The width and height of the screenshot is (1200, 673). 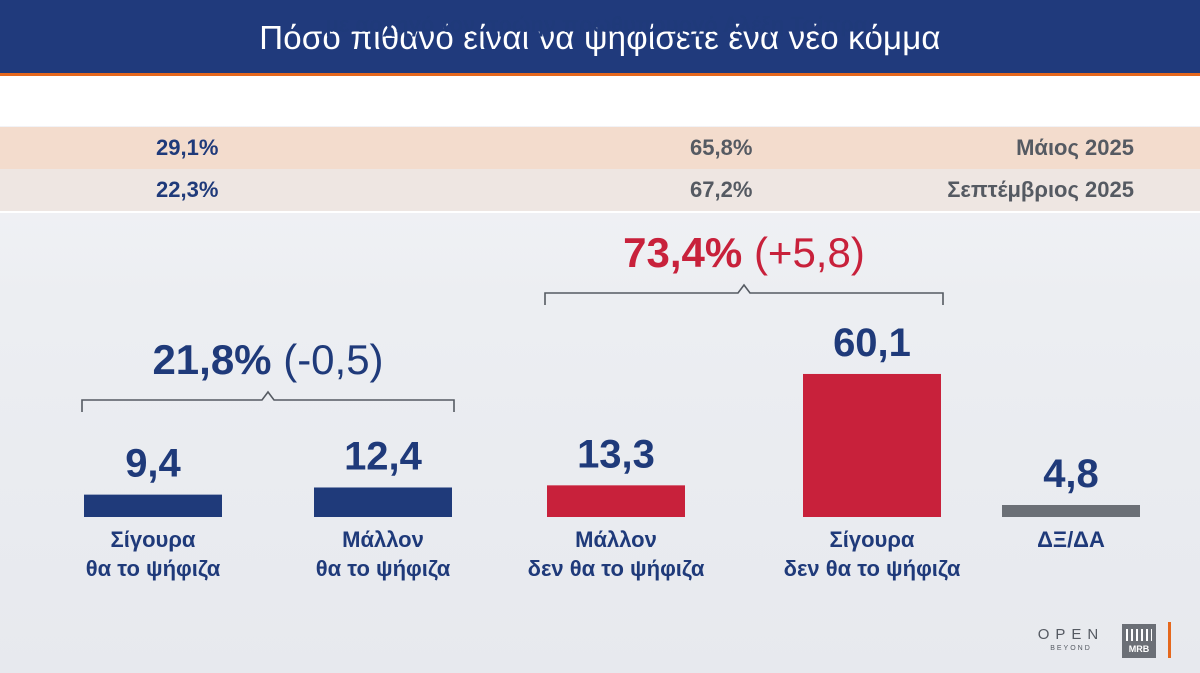 I want to click on row-divider, so click(x=600, y=212).